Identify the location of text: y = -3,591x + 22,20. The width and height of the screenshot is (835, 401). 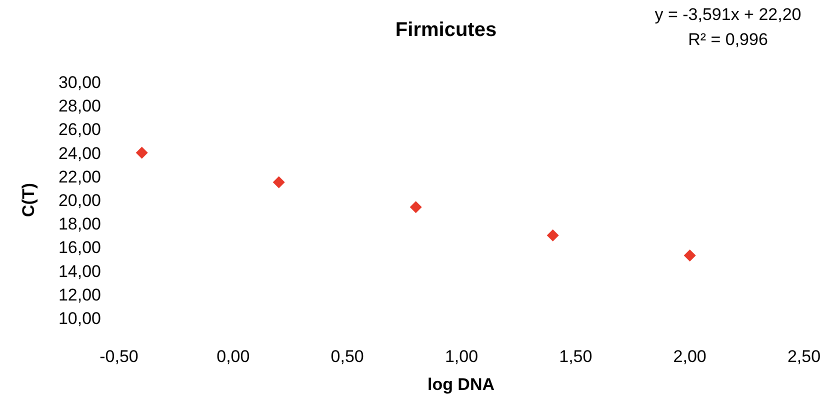
(728, 14).